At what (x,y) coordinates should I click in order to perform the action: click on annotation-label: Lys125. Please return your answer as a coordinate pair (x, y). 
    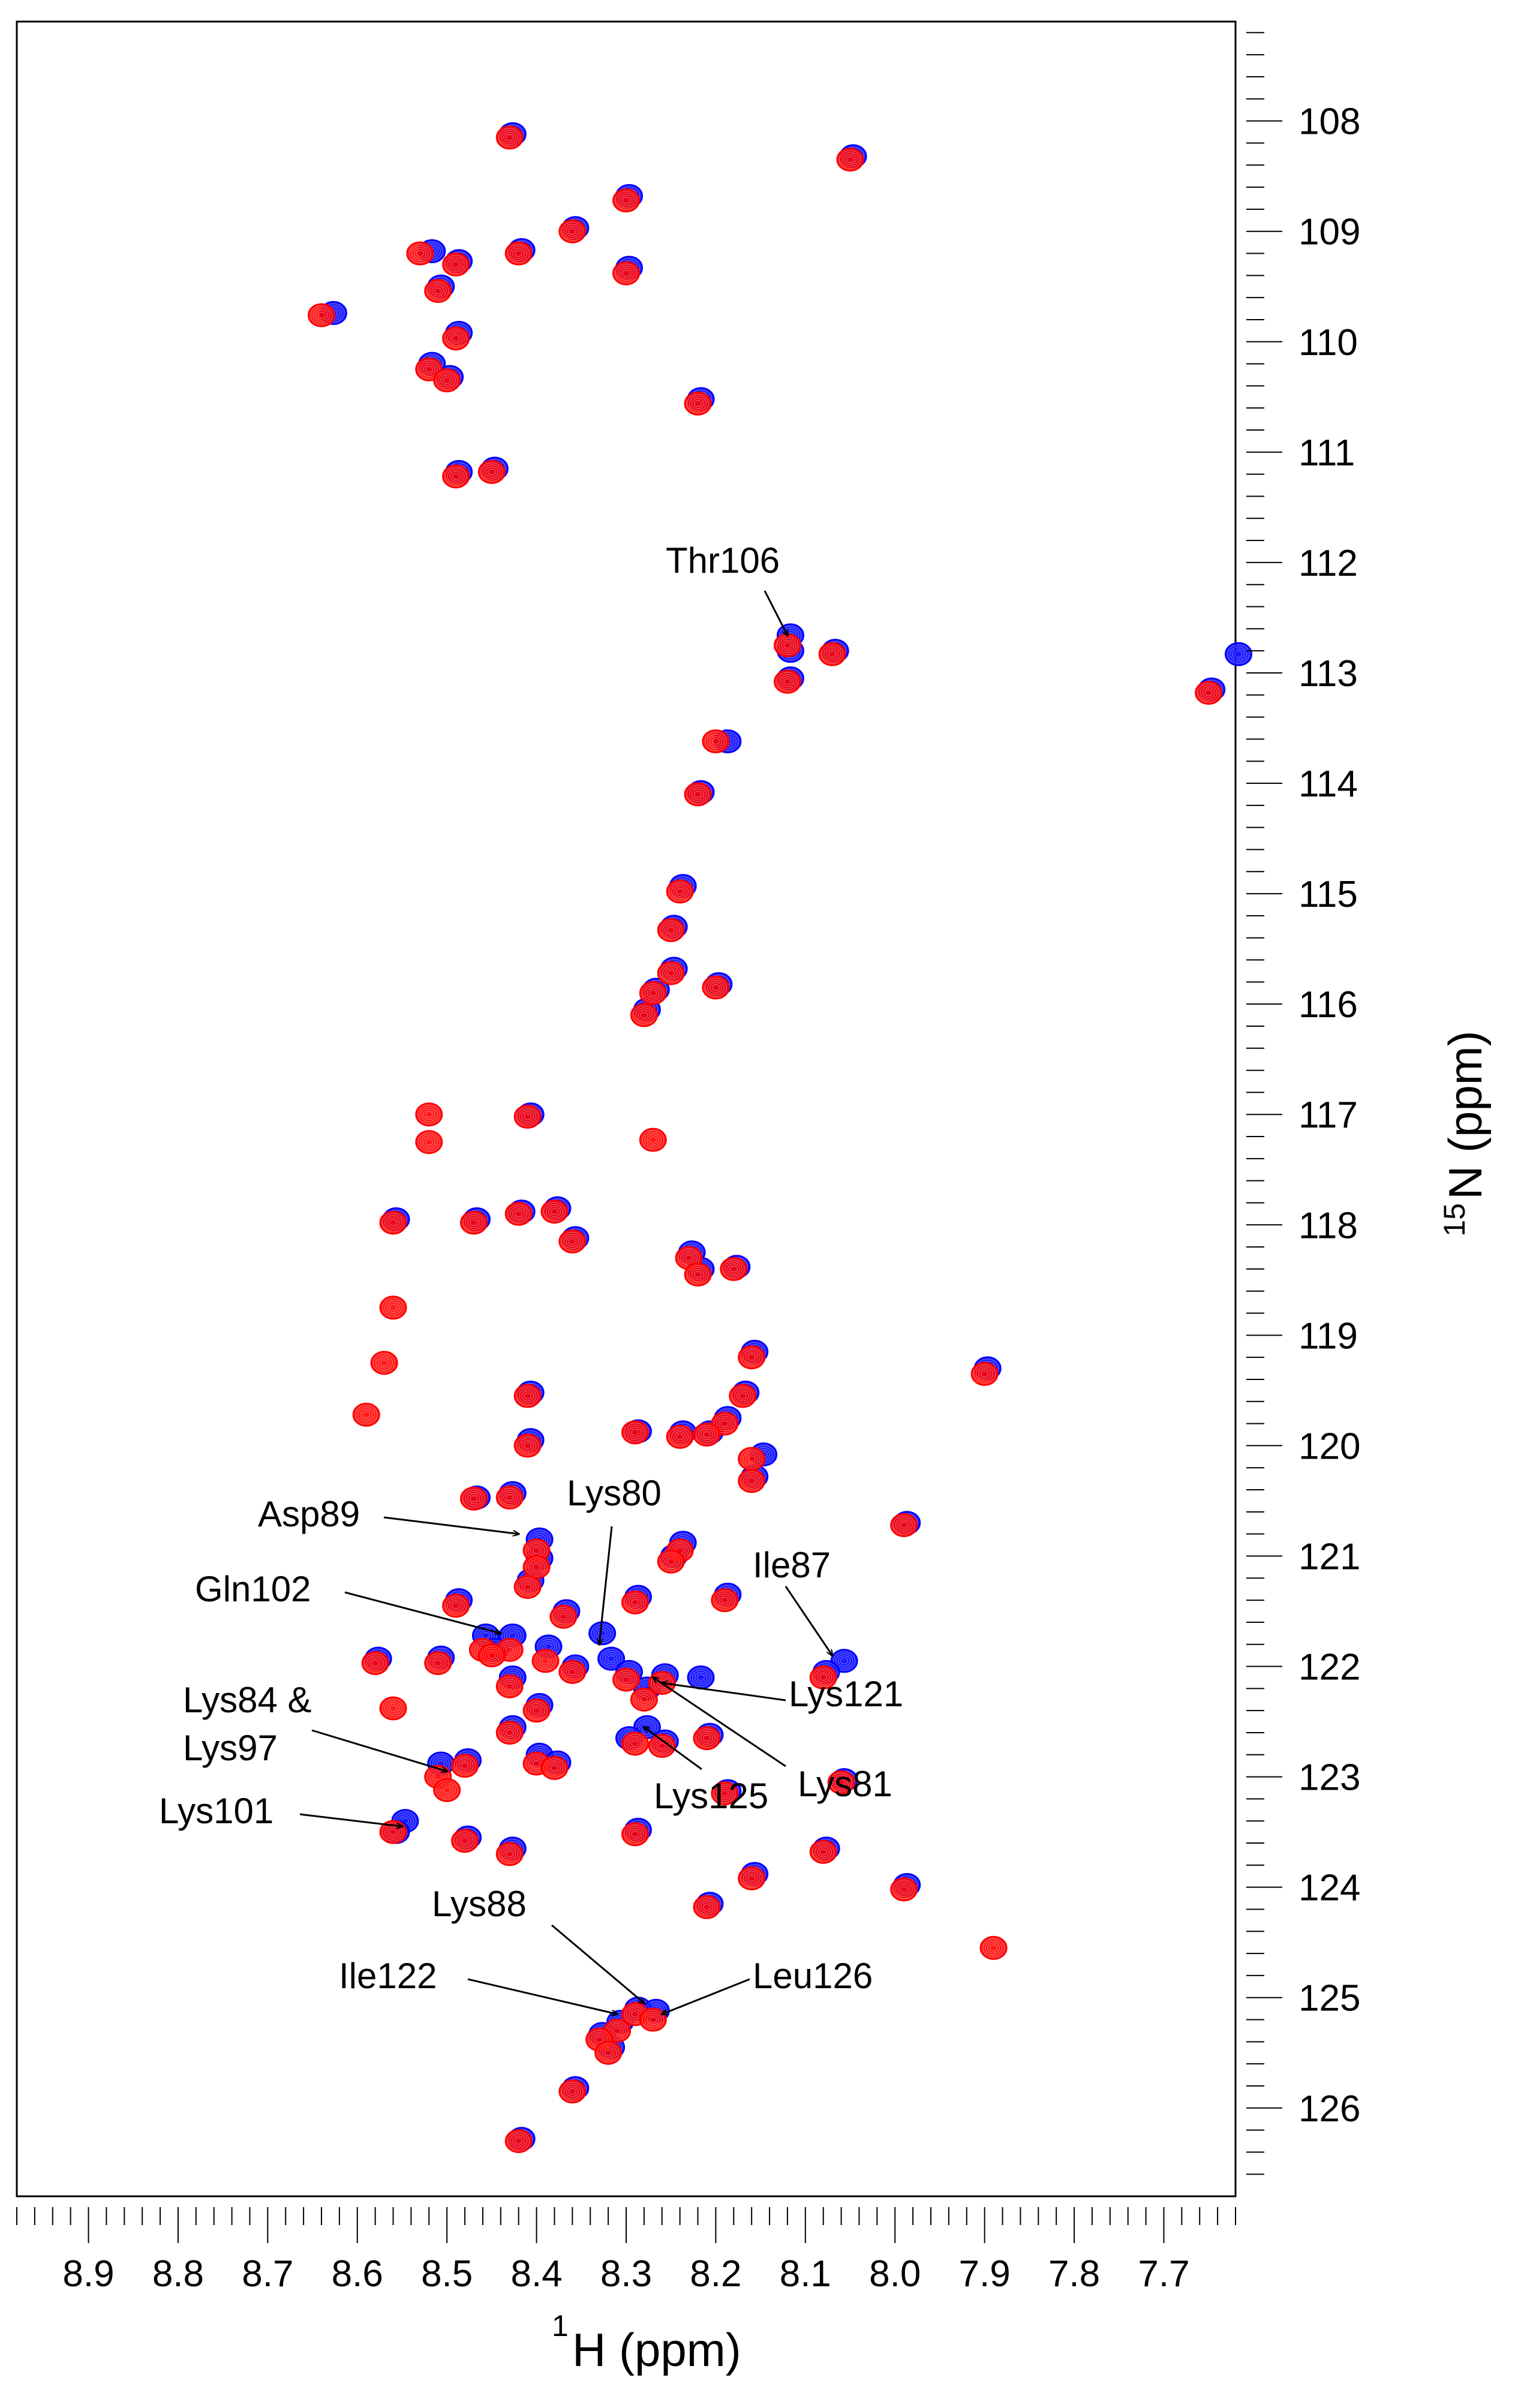
    Looking at the image, I should click on (711, 1796).